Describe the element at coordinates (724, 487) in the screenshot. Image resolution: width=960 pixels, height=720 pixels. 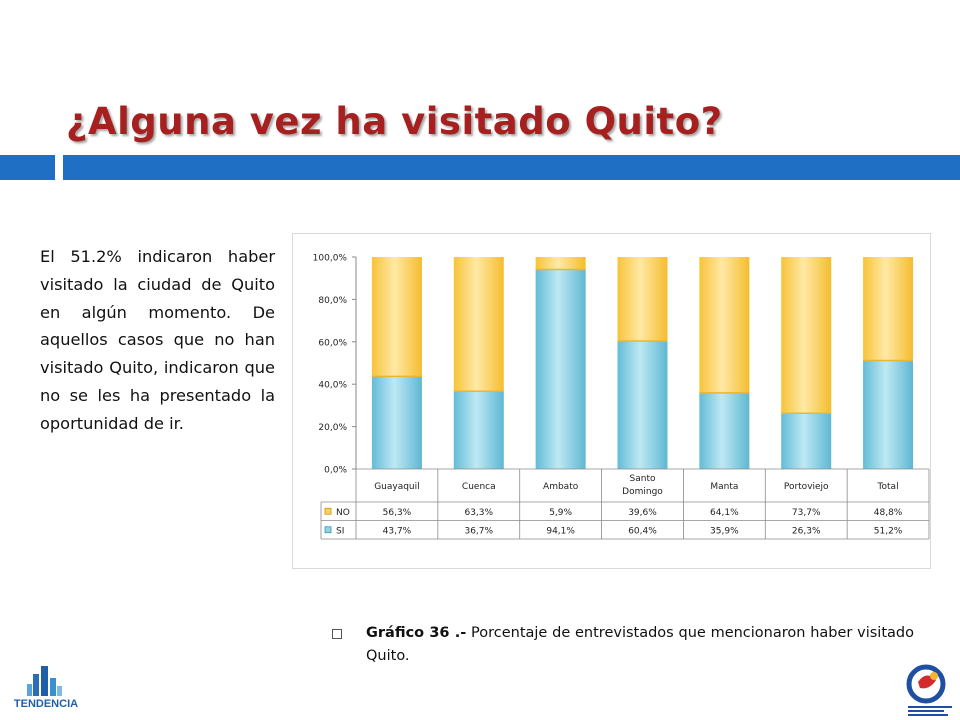
I see `x-category-label: Manta` at that location.